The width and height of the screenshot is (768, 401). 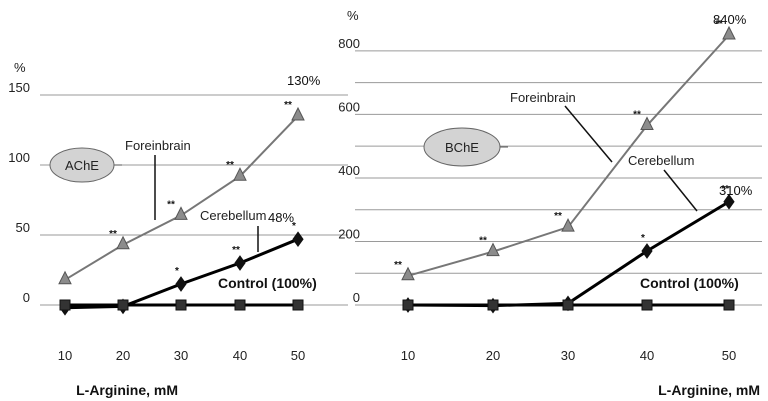 What do you see at coordinates (23, 227) in the screenshot?
I see `y-tick-label: 50` at bounding box center [23, 227].